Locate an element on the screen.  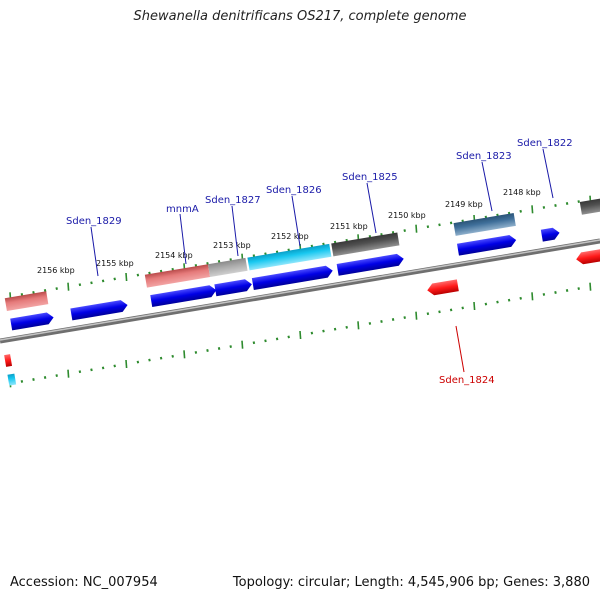
scale-label: 2153 kbp is located at coordinates (232, 245).